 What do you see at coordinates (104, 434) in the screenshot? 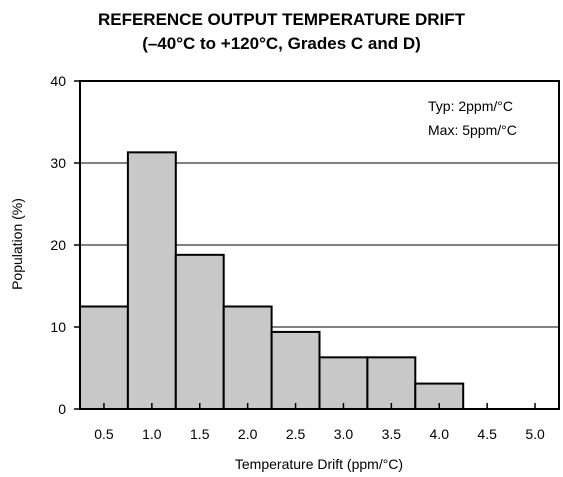
I see `x-tick-label-0: 0.5` at bounding box center [104, 434].